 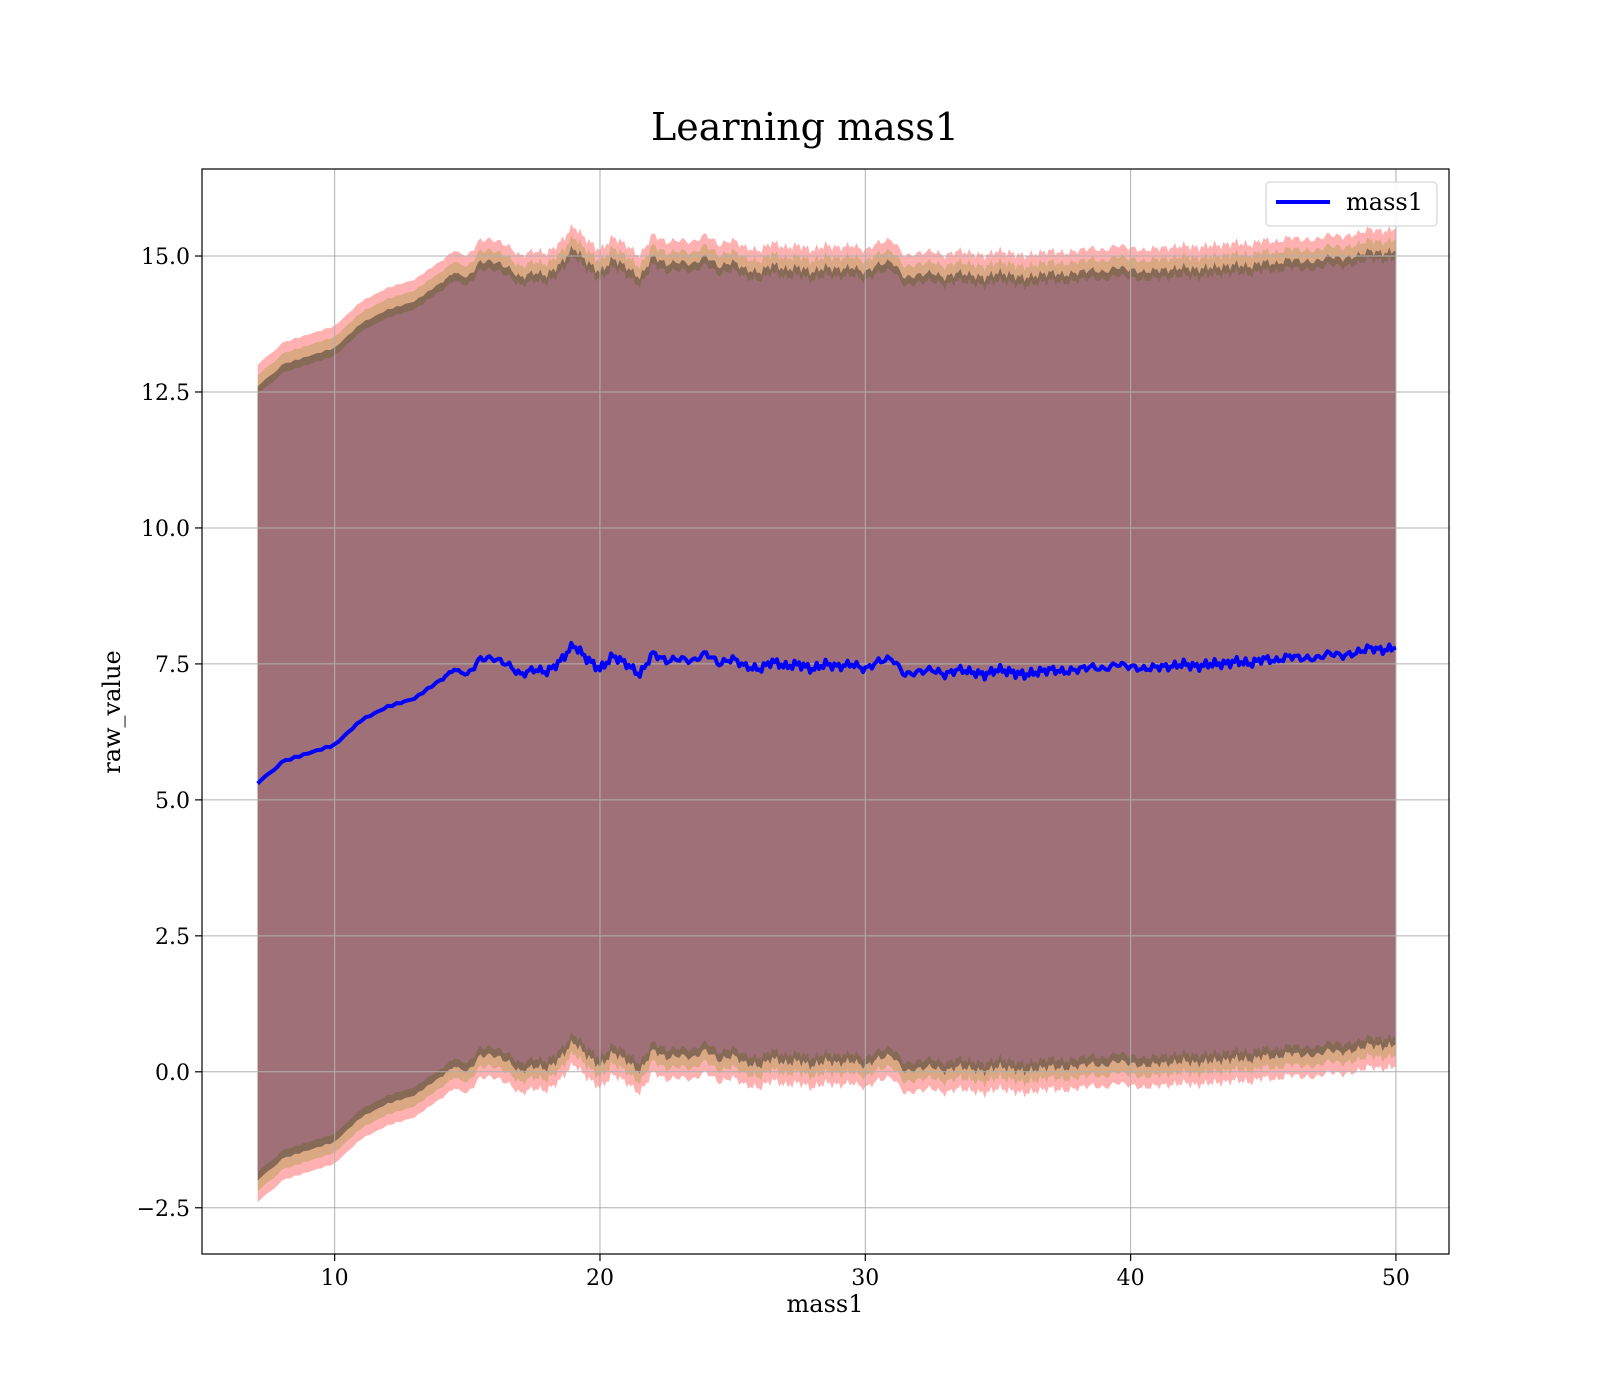 I want to click on y-axis-label: raw_value, so click(x=112, y=712).